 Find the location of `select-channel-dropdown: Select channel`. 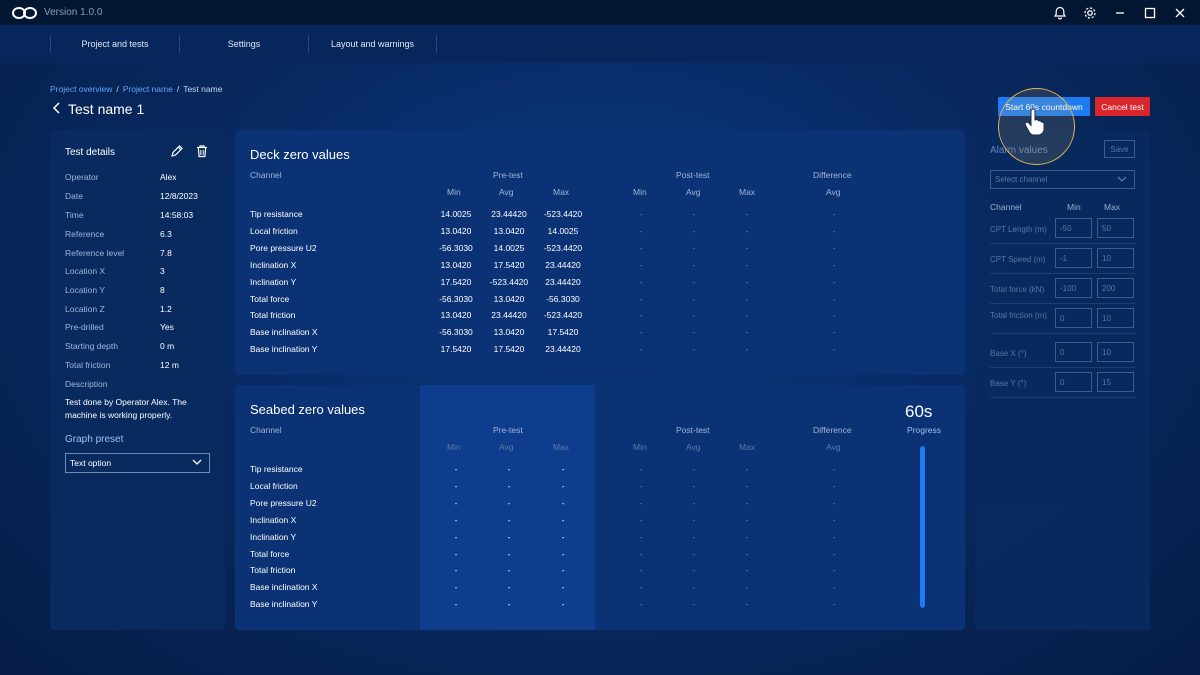

select-channel-dropdown: Select channel is located at coordinates (1062, 179).